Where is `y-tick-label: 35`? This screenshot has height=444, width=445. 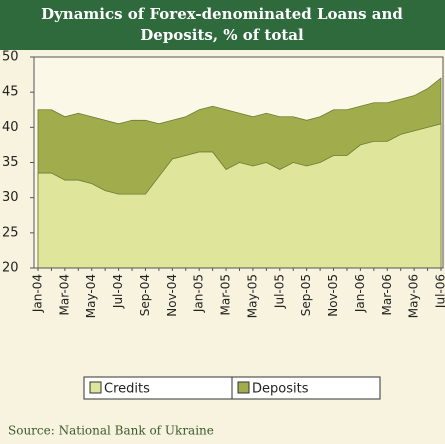
y-tick-label: 35 is located at coordinates (10, 162).